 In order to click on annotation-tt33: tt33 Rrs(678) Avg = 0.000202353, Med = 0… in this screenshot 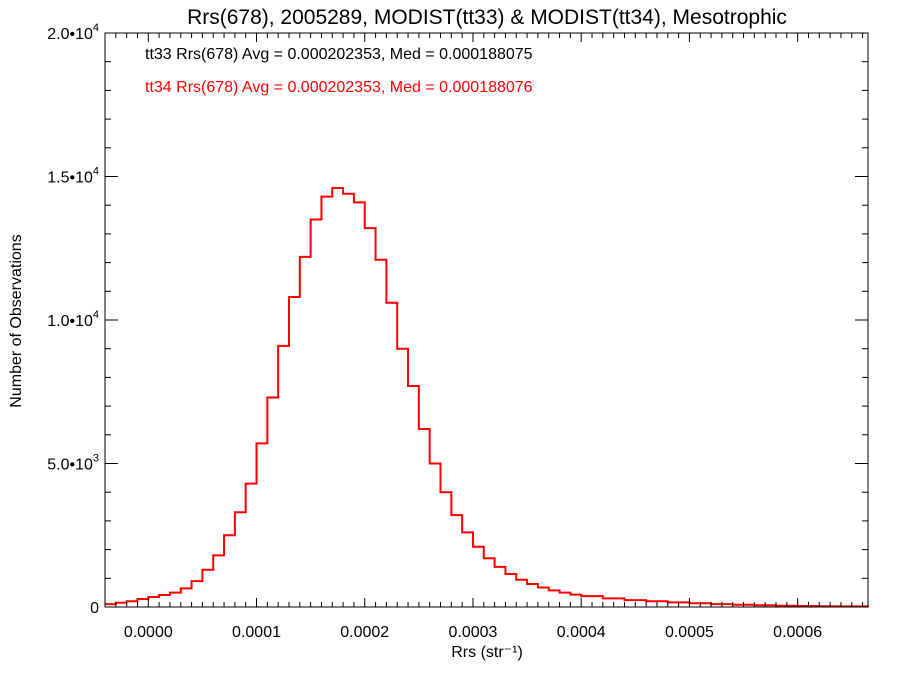, I will do `click(339, 54)`.